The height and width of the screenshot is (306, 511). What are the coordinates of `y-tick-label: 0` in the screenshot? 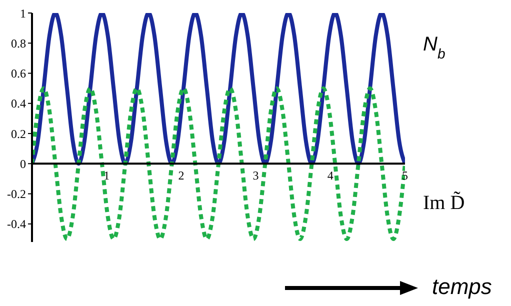 It's located at (23, 163).